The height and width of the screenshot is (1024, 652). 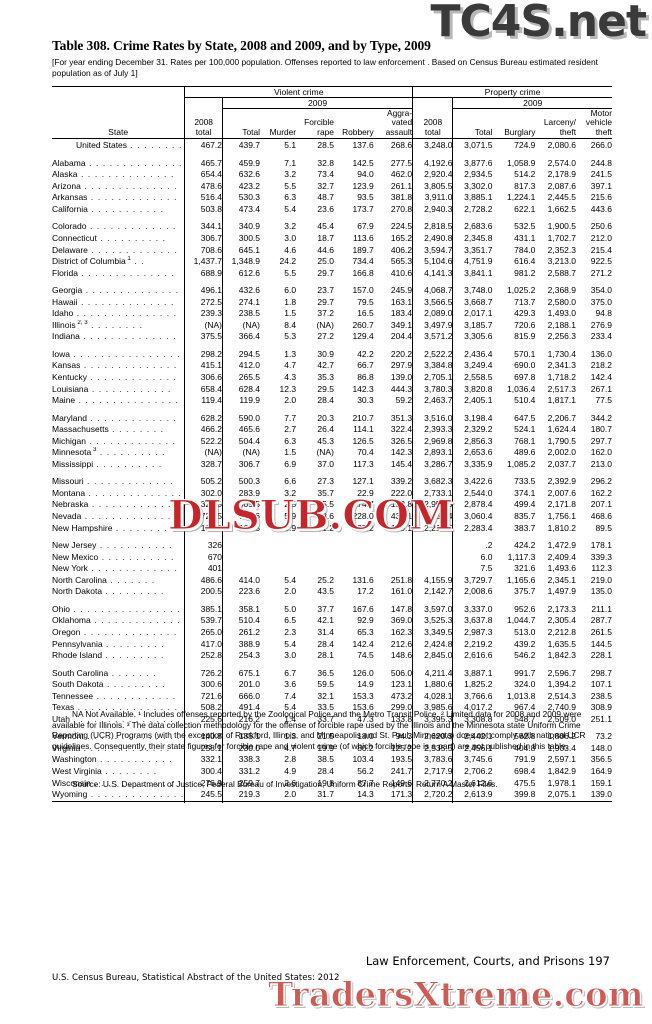 What do you see at coordinates (521, 162) in the screenshot?
I see `data-cell: 1,058.9` at bounding box center [521, 162].